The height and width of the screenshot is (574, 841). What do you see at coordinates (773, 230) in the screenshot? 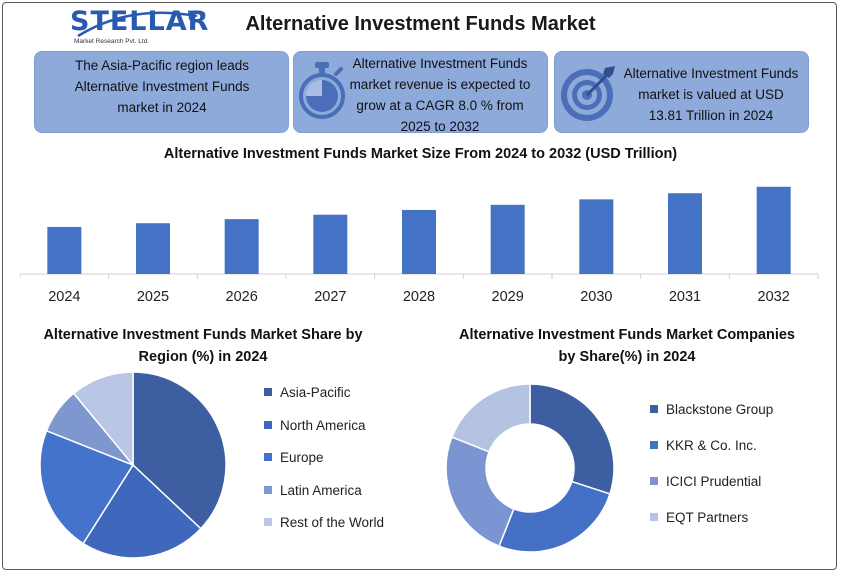
I see `bar-2032` at bounding box center [773, 230].